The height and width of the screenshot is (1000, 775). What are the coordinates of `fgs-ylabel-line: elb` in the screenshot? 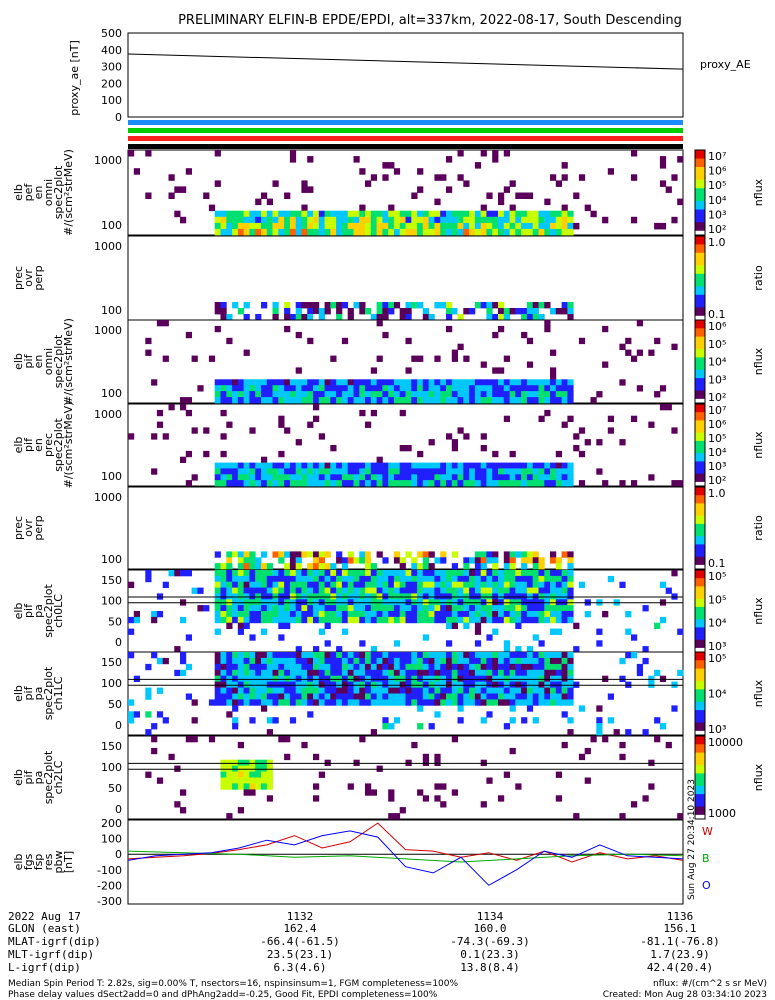 It's located at (18, 862).